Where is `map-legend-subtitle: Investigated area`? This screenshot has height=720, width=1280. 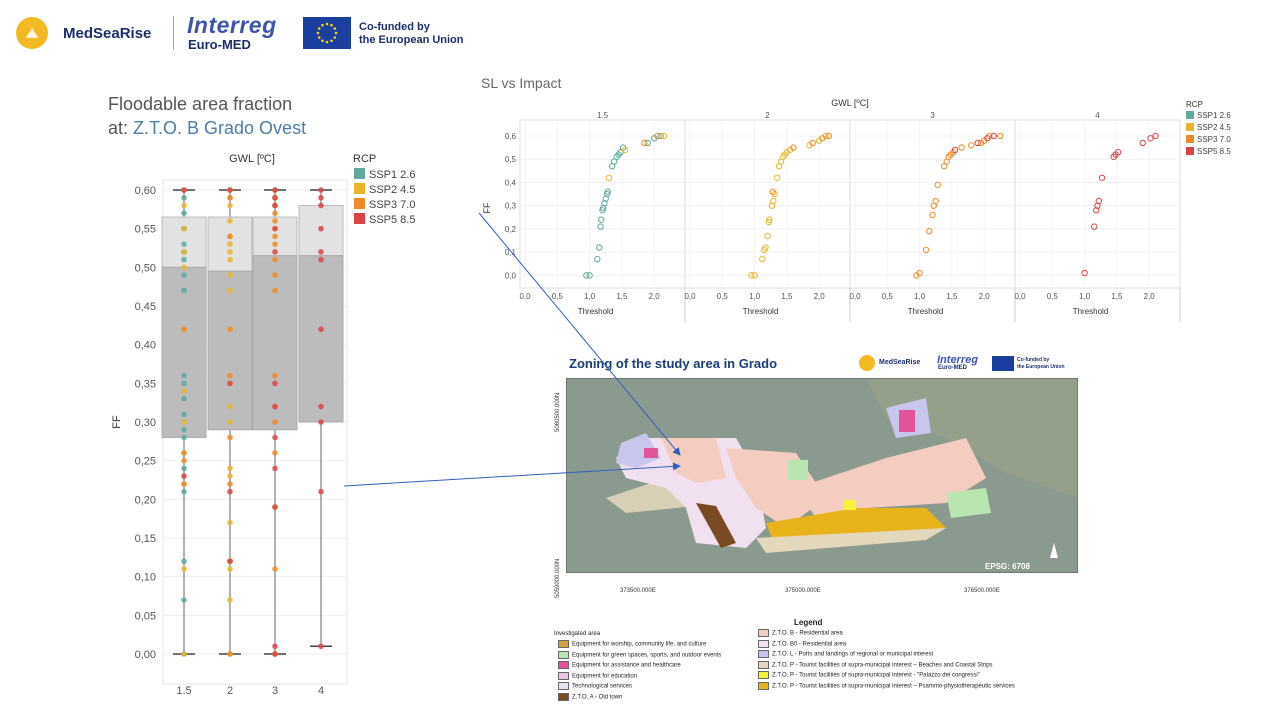
map-legend-subtitle: Investigated area is located at coordinates (577, 634).